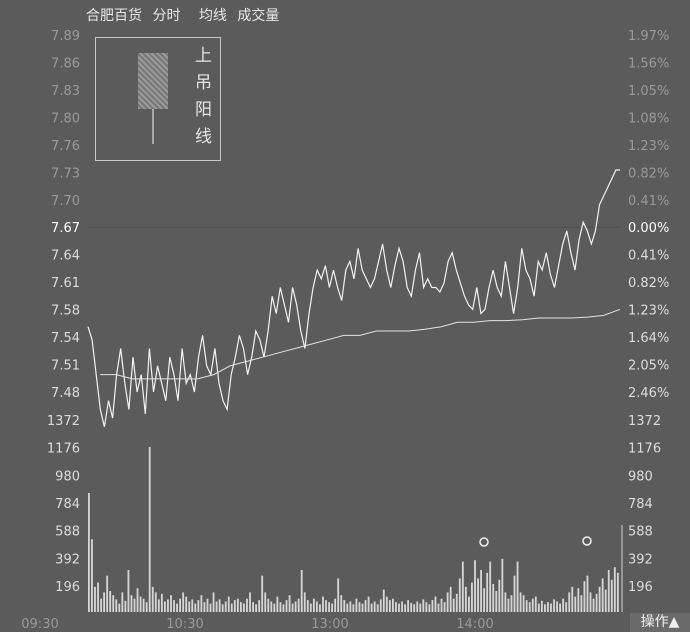  I want to click on marker-circle, so click(587, 541).